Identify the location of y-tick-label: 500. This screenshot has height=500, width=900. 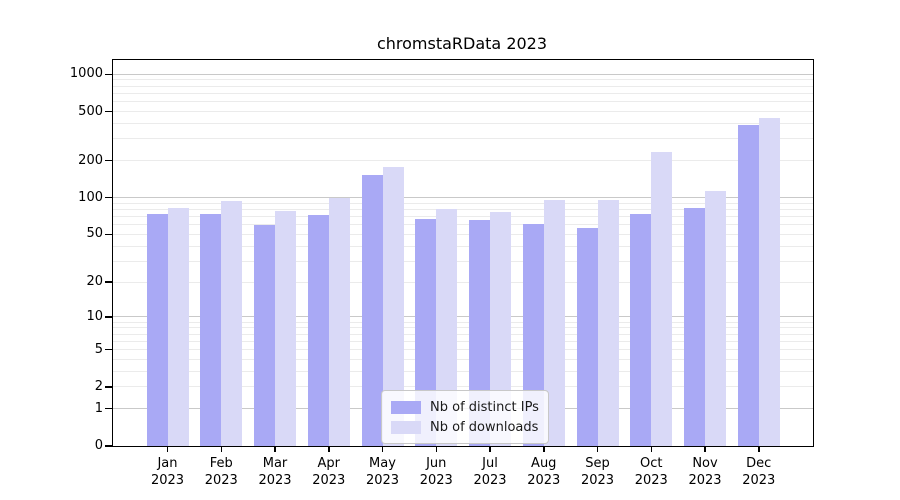
(90, 111).